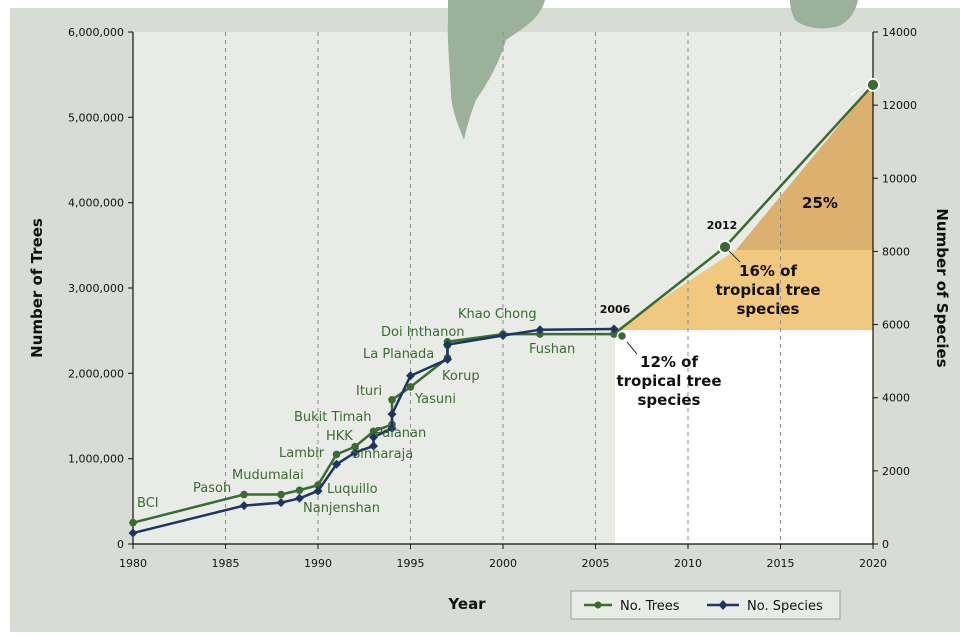 The width and height of the screenshot is (965, 634). Describe the element at coordinates (899, 105) in the screenshot. I see `y-right-tick-label-6: 12000` at that location.